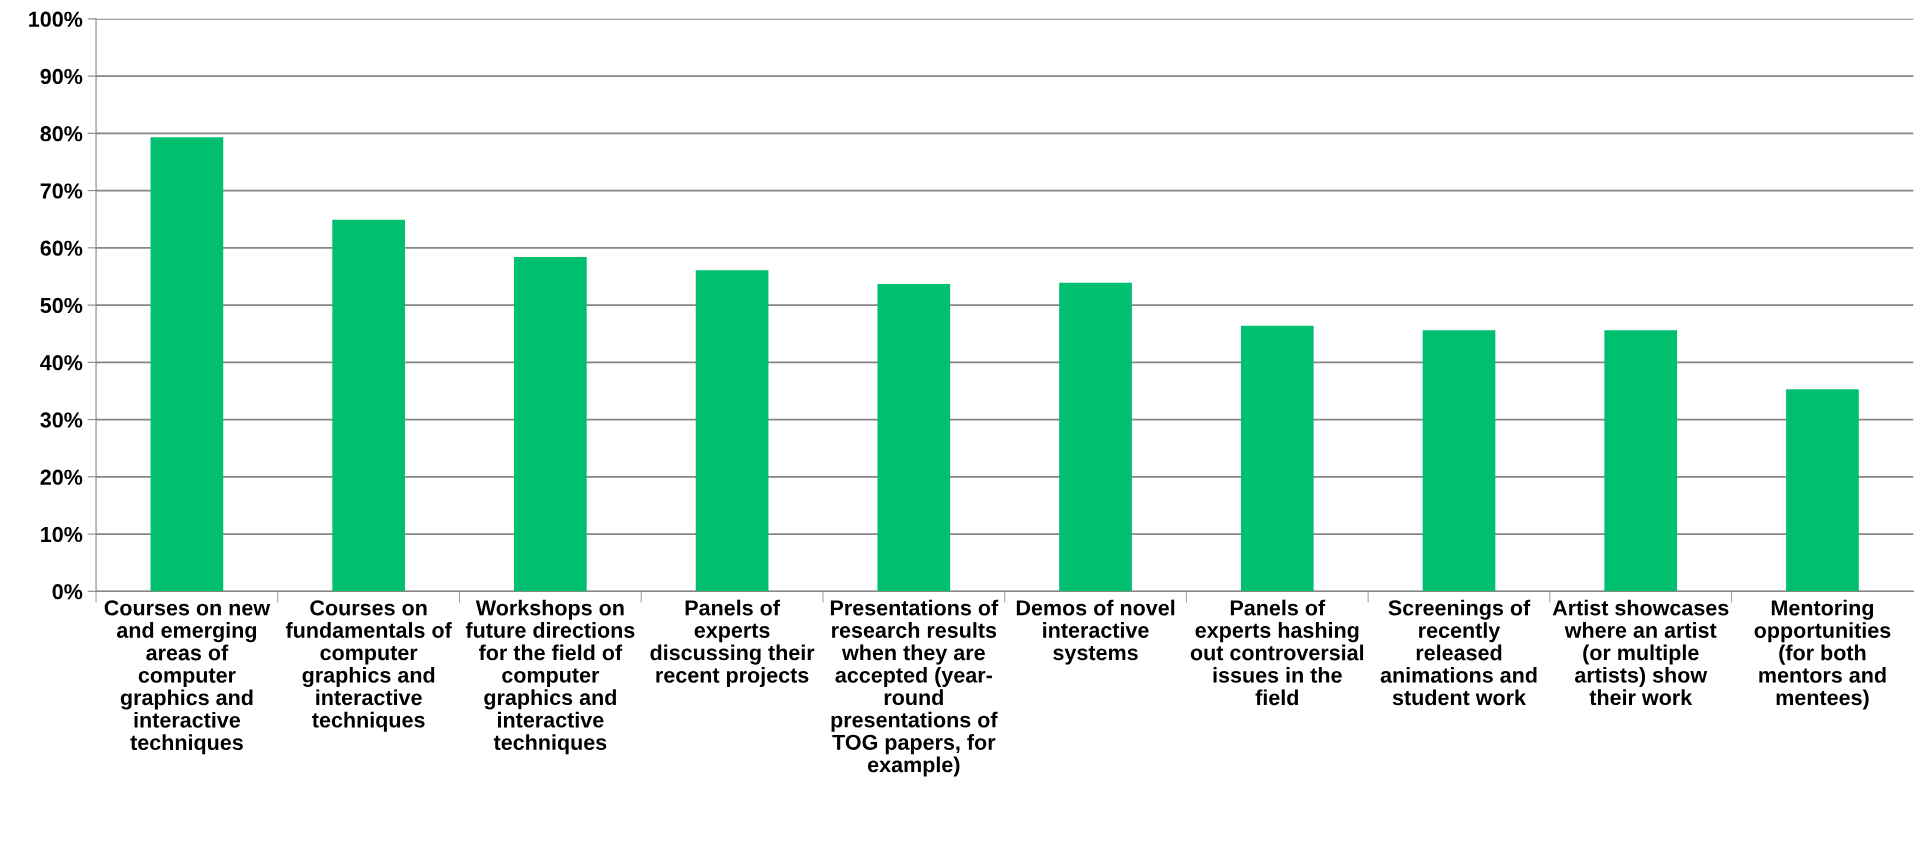 The width and height of the screenshot is (1921, 857). Describe the element at coordinates (61, 305) in the screenshot. I see `y-tick-label: 50%` at that location.